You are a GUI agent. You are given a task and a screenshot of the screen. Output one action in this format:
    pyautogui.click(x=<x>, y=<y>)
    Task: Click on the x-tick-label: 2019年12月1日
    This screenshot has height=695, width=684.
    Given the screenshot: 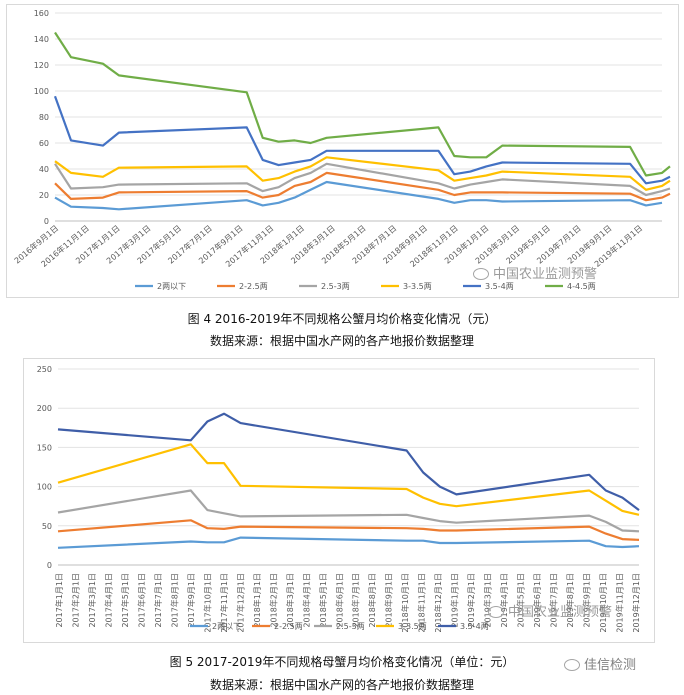 What is the action you would take?
    pyautogui.click(x=636, y=603)
    